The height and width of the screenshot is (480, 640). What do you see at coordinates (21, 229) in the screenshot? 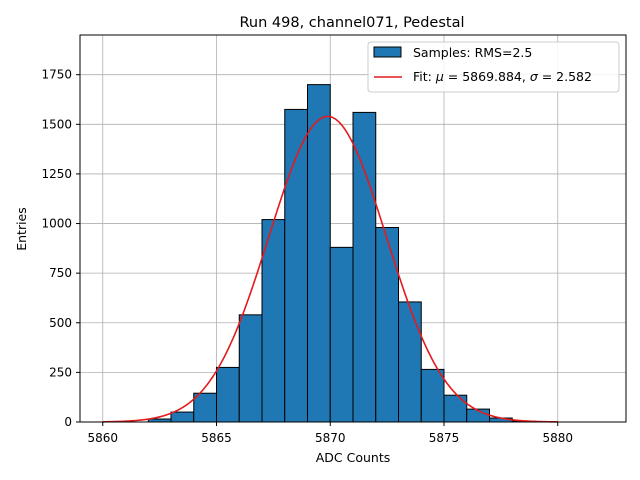
I see `y-axis-label: Entries` at bounding box center [21, 229].